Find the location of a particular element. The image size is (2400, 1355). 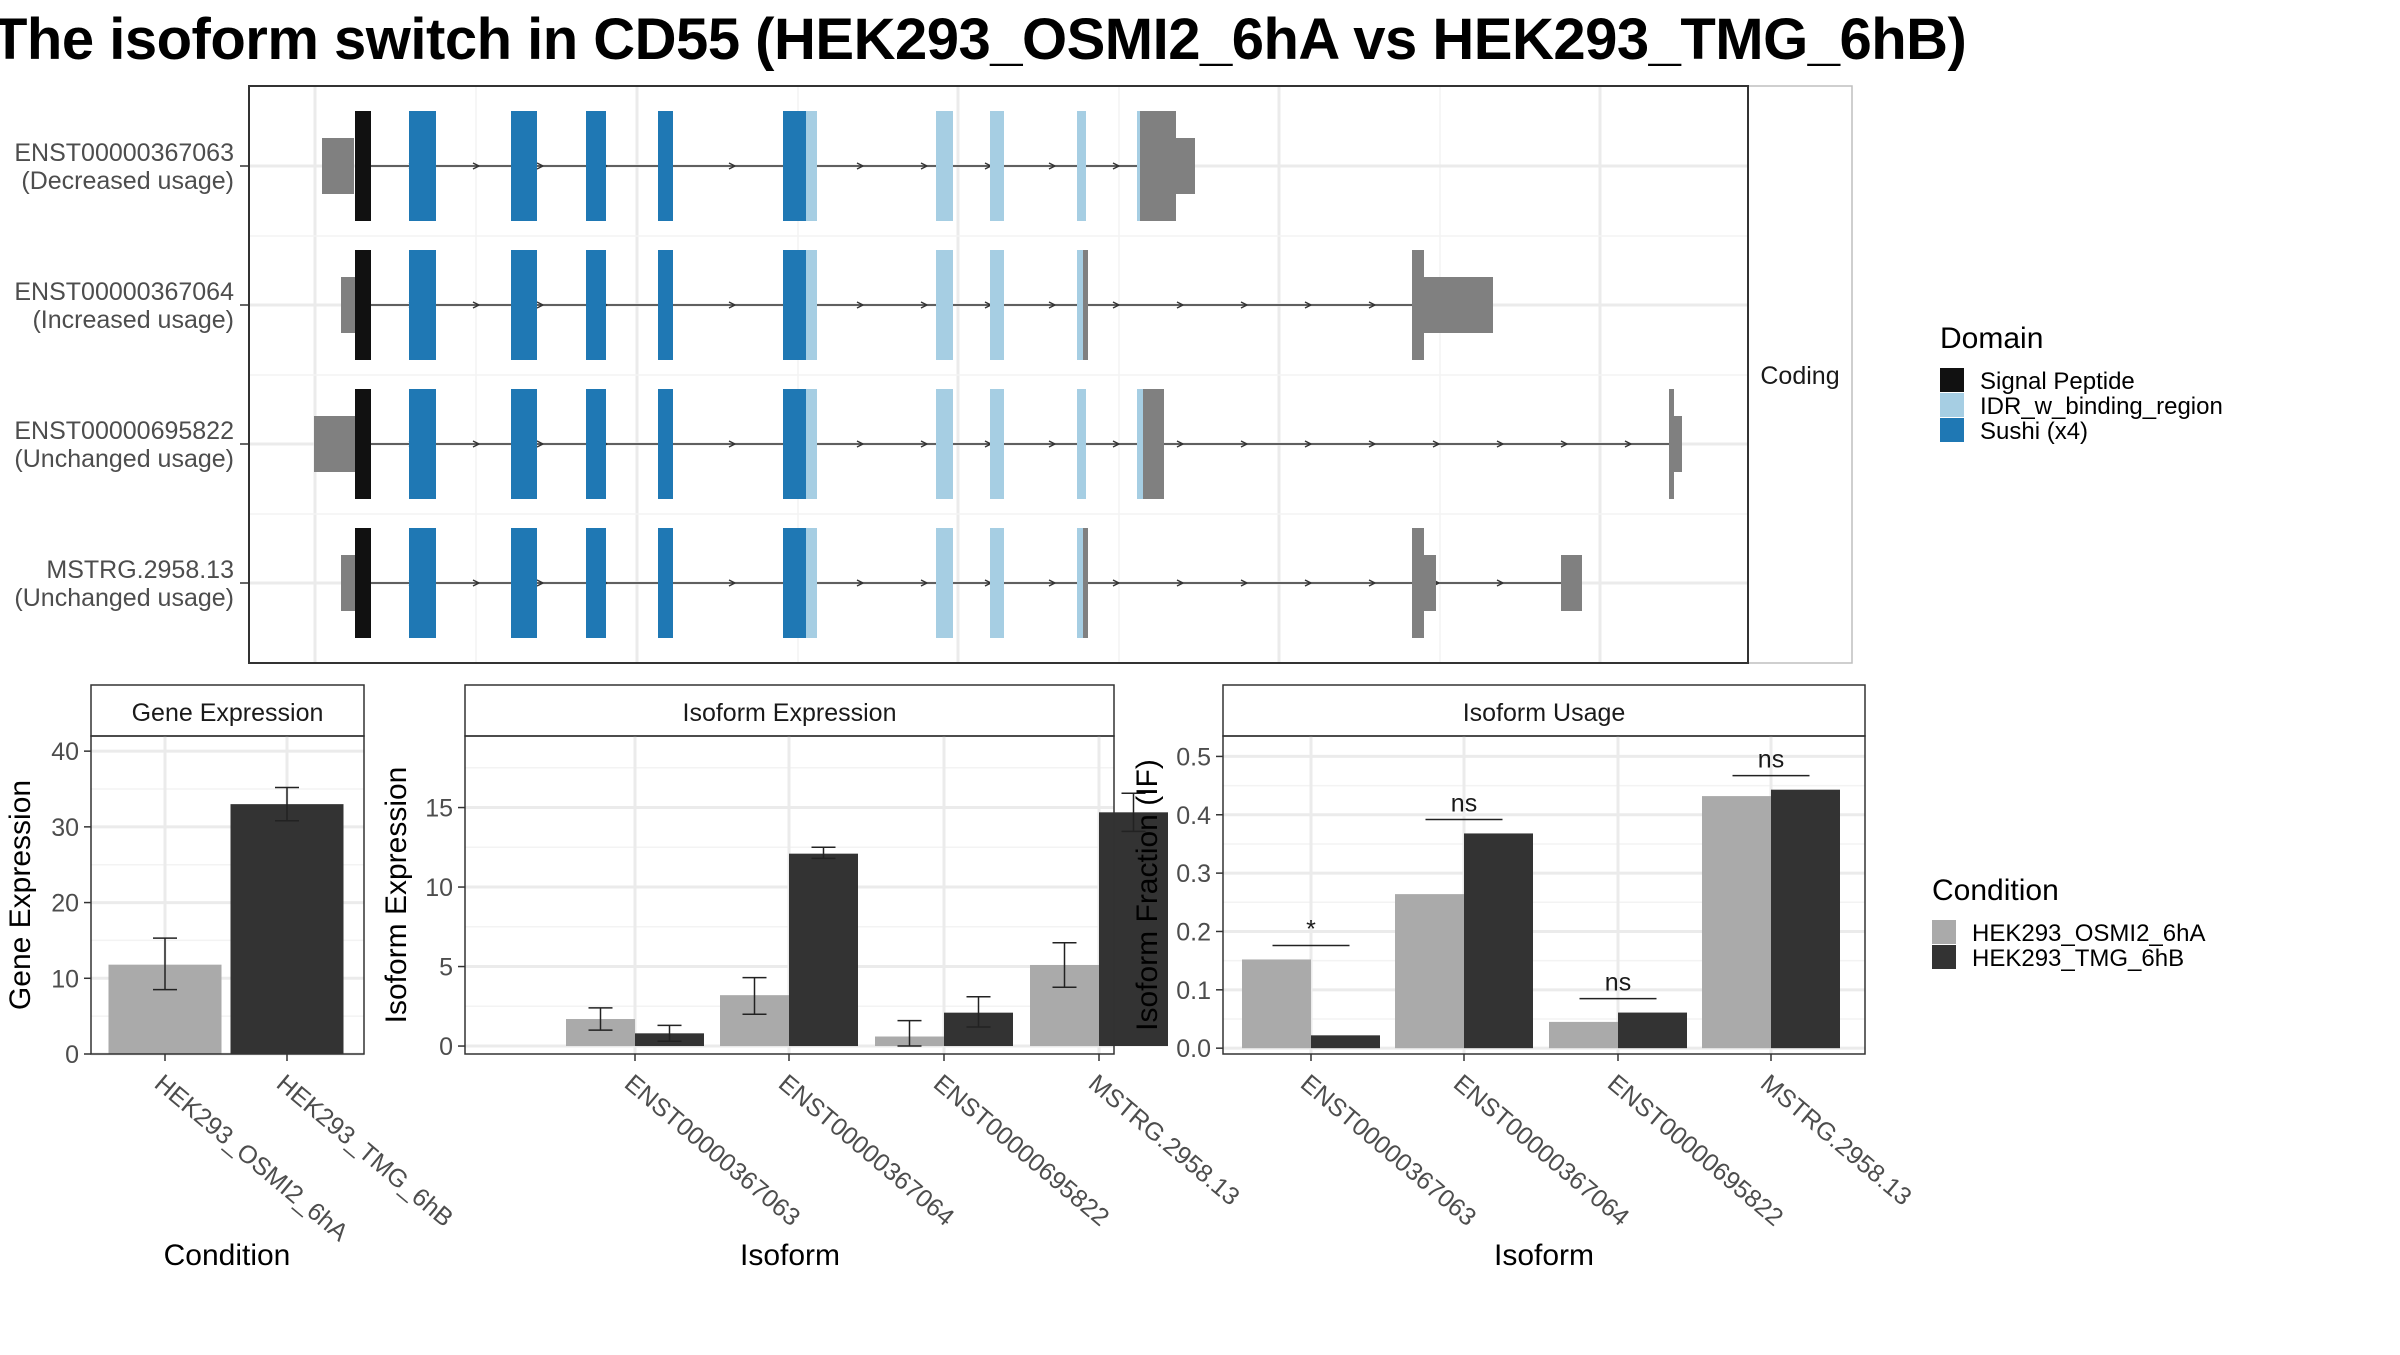

y-tick-label: 0 is located at coordinates (72, 1055).